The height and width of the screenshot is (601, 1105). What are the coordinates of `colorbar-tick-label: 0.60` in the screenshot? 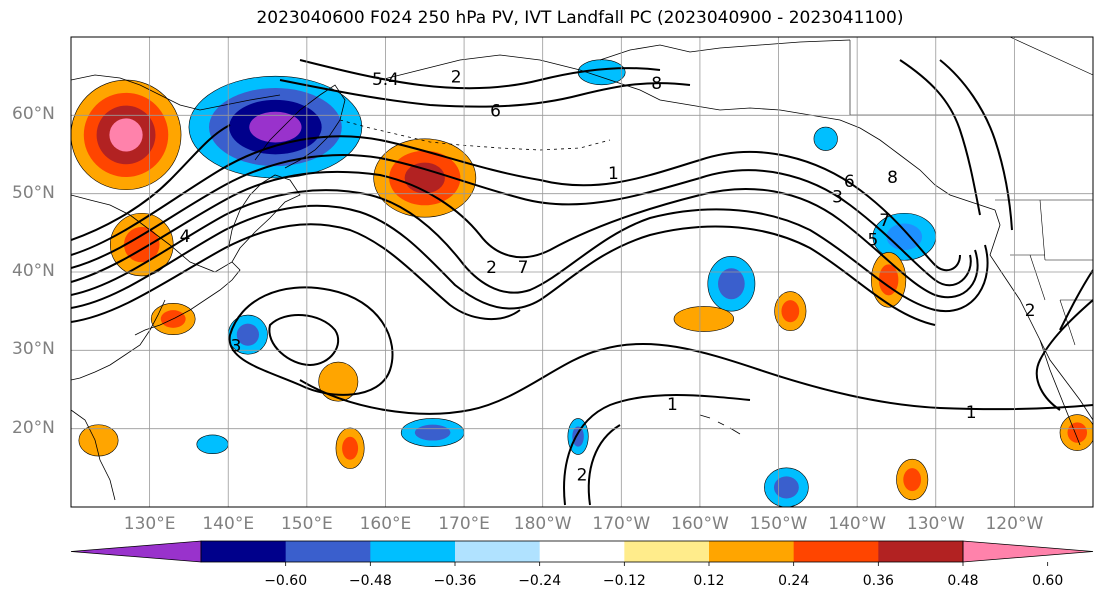 It's located at (1048, 581).